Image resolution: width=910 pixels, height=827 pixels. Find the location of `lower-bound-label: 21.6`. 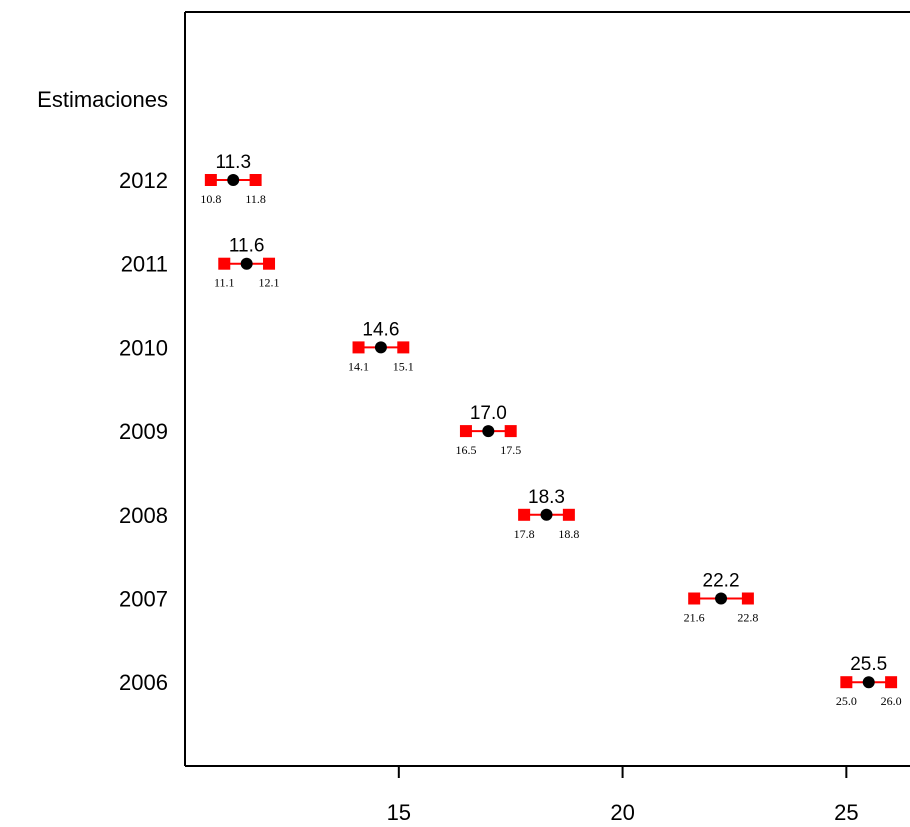

lower-bound-label: 21.6 is located at coordinates (694, 618).